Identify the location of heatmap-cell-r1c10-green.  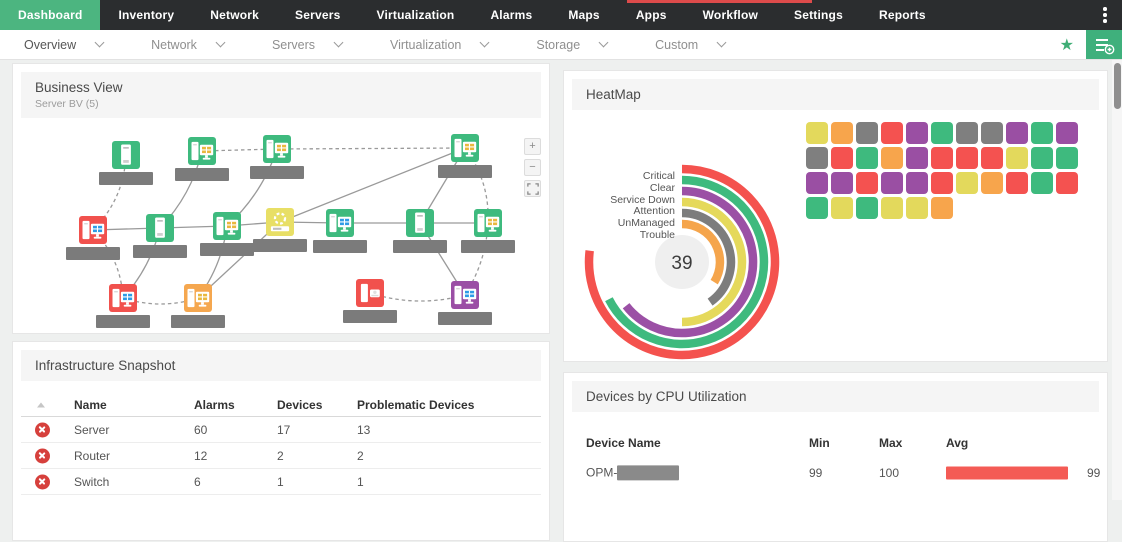
(1067, 158).